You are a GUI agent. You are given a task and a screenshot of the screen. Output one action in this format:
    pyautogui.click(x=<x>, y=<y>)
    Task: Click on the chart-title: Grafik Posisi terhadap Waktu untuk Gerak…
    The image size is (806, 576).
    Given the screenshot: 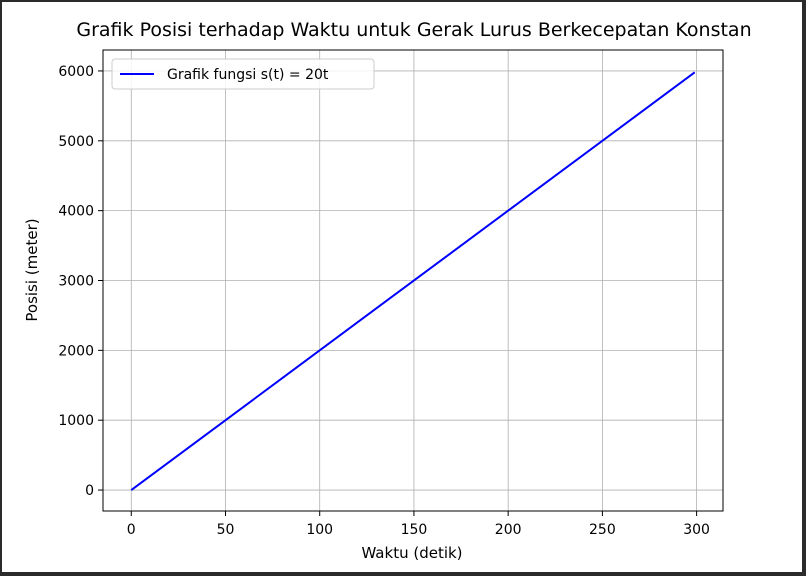 What is the action you would take?
    pyautogui.click(x=413, y=30)
    